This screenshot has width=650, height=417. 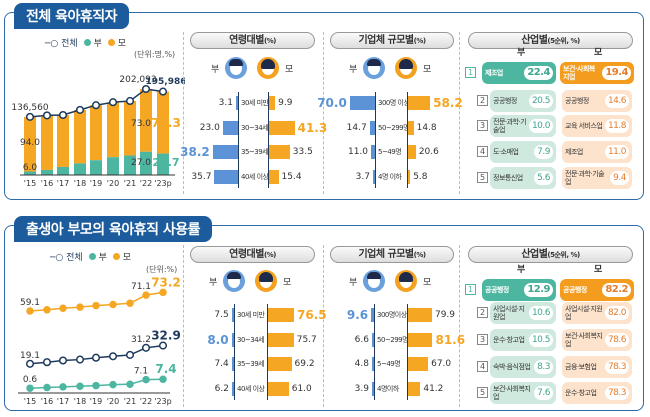 I want to click on mother-value: 41.3, so click(x=312, y=128).